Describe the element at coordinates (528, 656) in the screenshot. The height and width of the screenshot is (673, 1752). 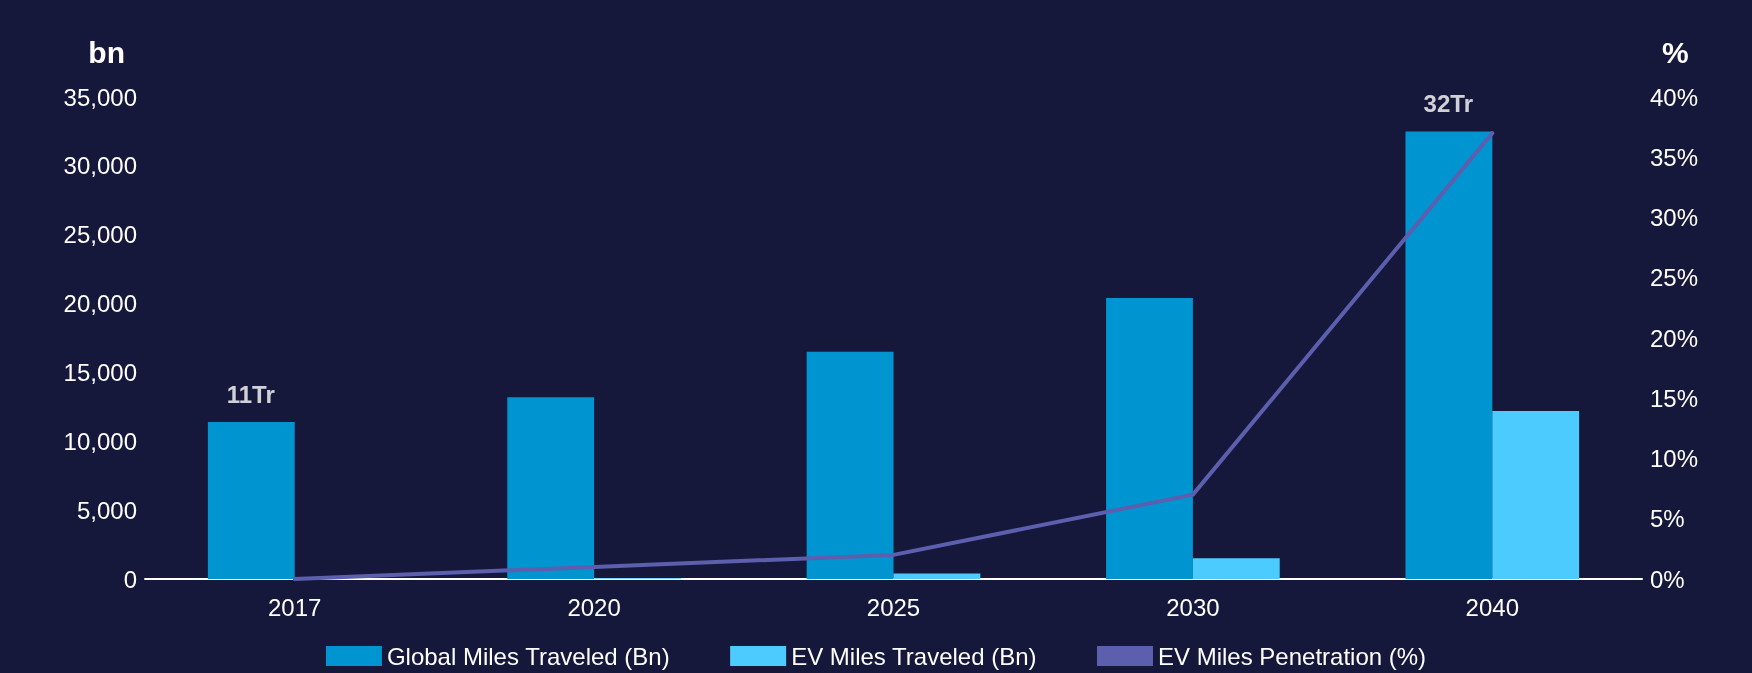
I see `legend-label: Global Miles Traveled (Bn)` at that location.